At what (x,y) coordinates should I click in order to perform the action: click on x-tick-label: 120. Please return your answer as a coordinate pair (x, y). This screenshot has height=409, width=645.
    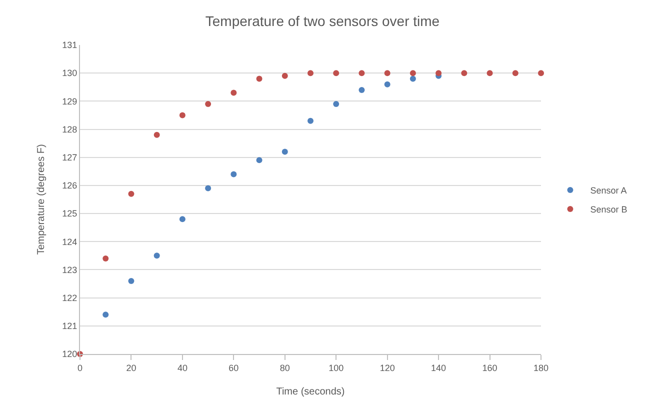
    Looking at the image, I should click on (387, 367).